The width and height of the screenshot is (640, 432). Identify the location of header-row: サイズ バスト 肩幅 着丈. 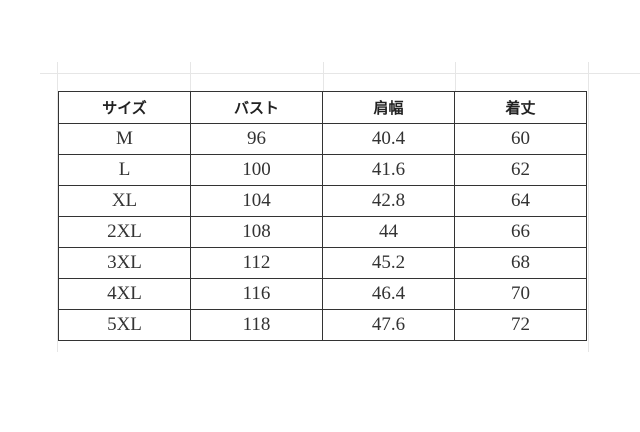
(322, 107).